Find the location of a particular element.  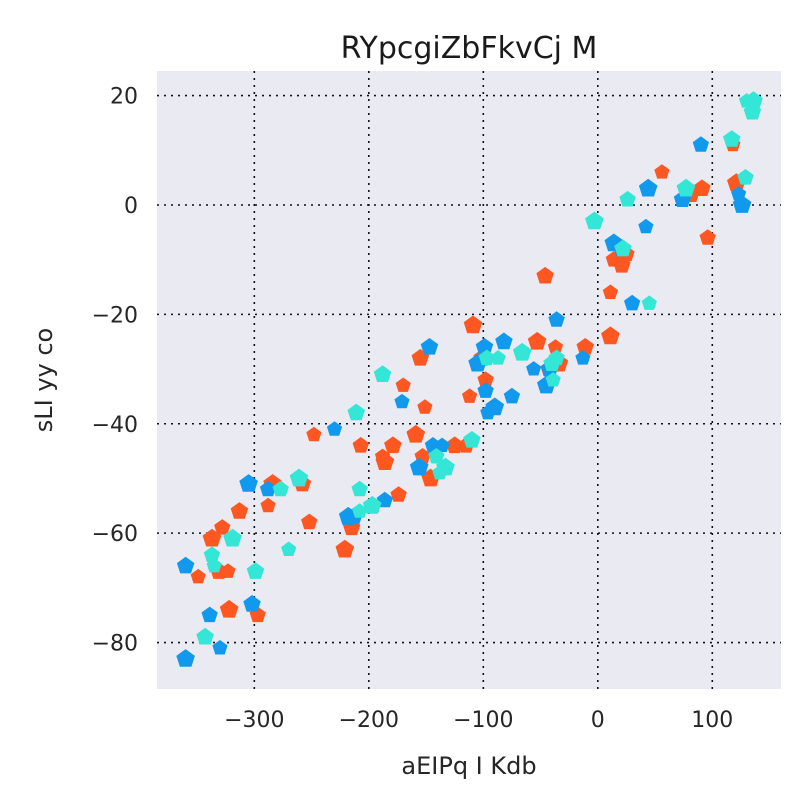

x-axis-label: aEIPq I Kdb is located at coordinates (468, 766).